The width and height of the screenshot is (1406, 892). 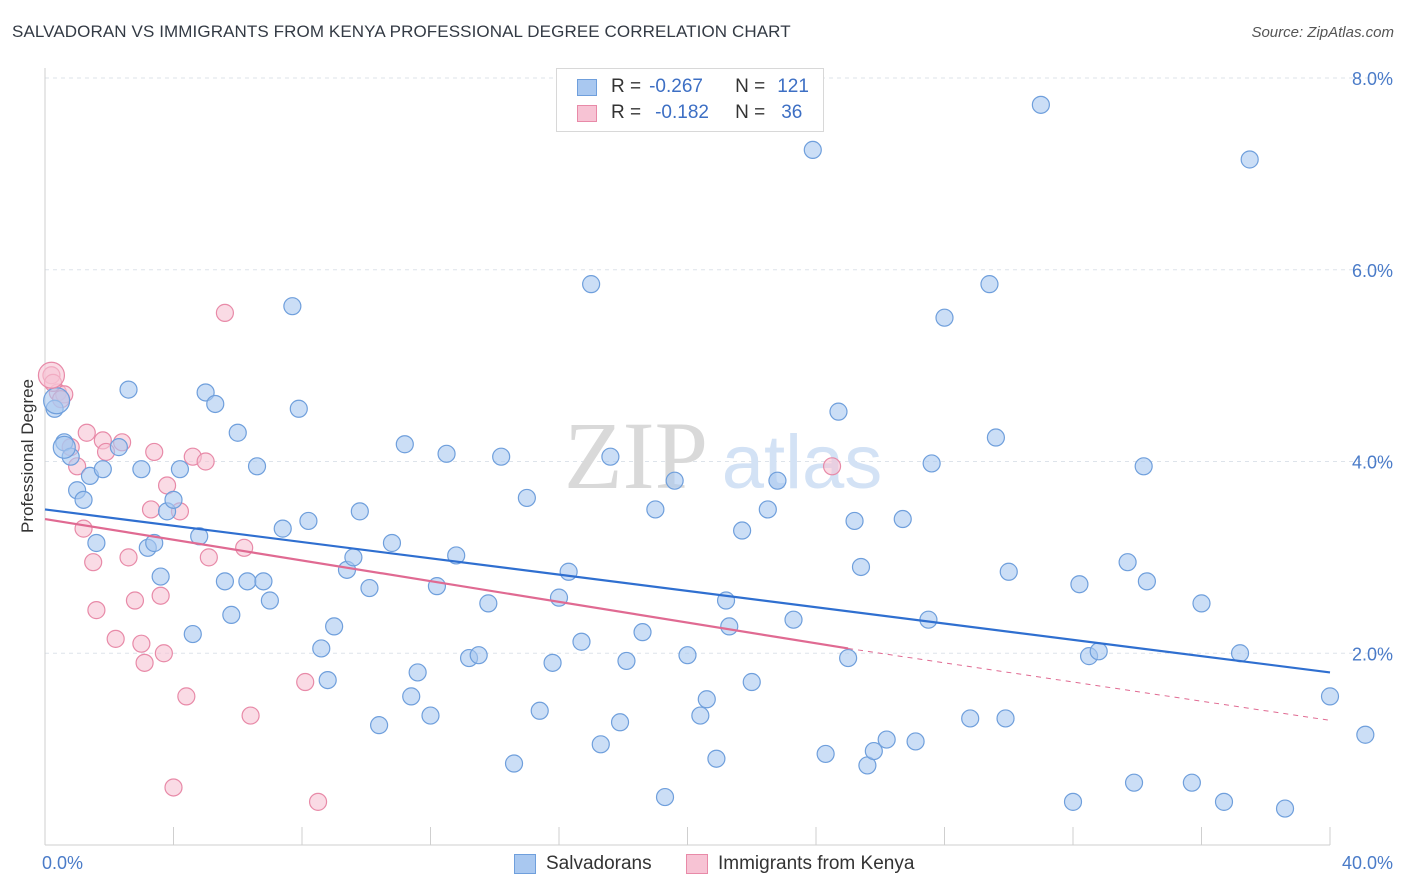 I want to click on legend-n-value: 121, so click(x=793, y=86).